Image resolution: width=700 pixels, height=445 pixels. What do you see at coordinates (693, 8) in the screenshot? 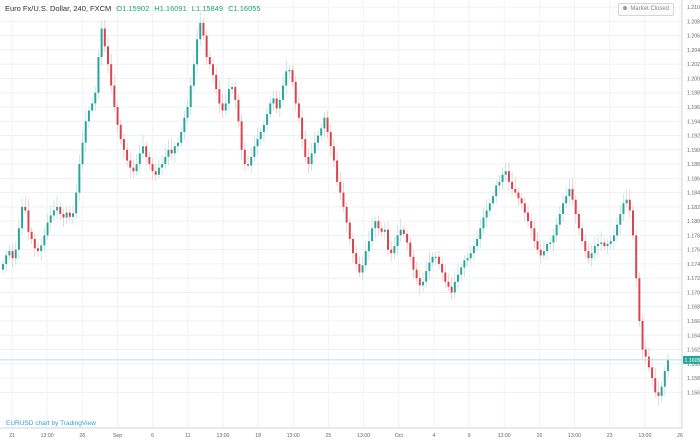
I see `y-tick-label: 1.21000` at bounding box center [693, 8].